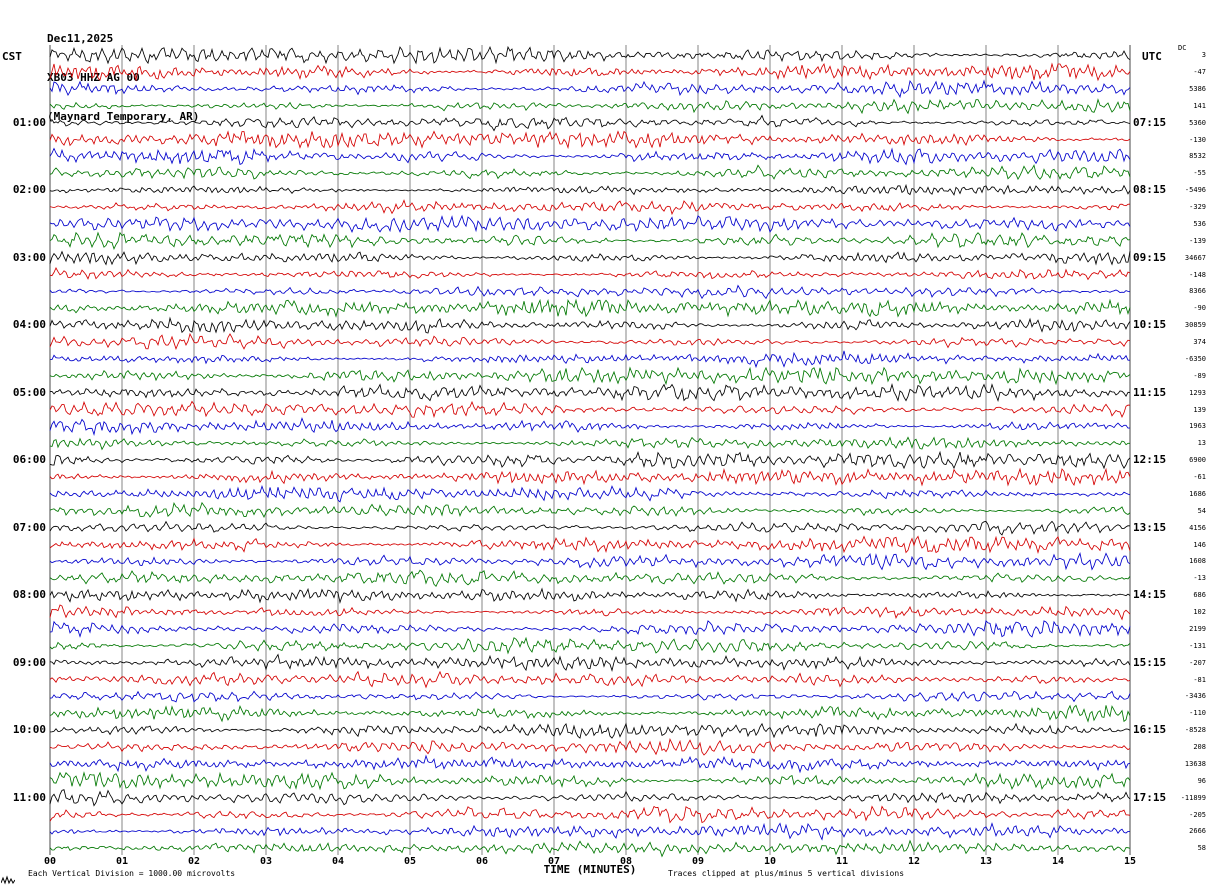 This screenshot has height=886, width=1210. I want to click on minute-tick-label: 15, so click(1130, 861).